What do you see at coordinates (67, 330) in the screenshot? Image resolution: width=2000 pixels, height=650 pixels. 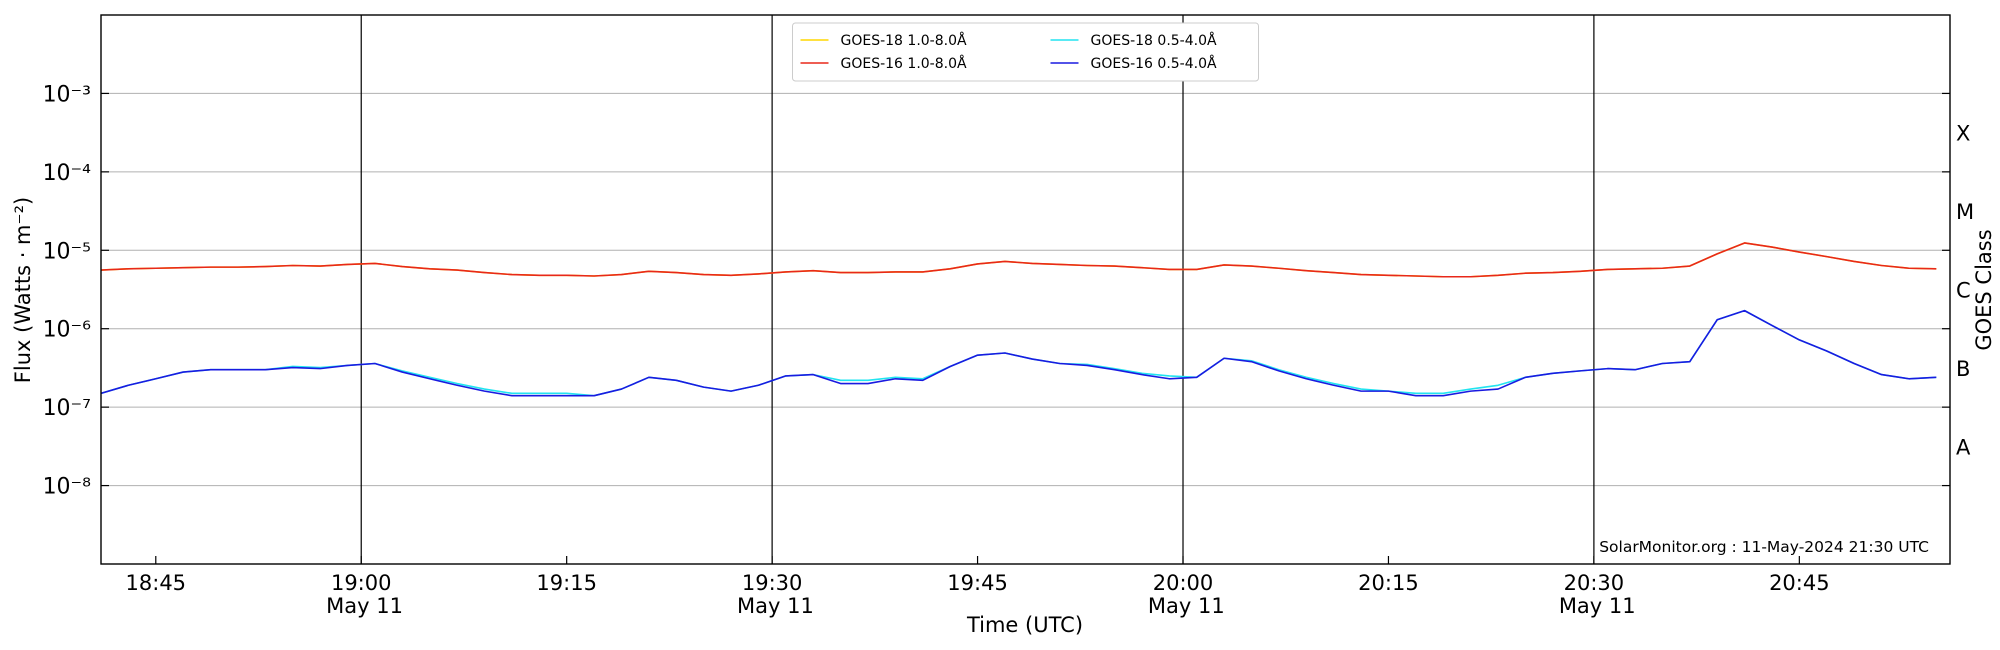 I see `y-tick-label: 10⁻⁶` at bounding box center [67, 330].